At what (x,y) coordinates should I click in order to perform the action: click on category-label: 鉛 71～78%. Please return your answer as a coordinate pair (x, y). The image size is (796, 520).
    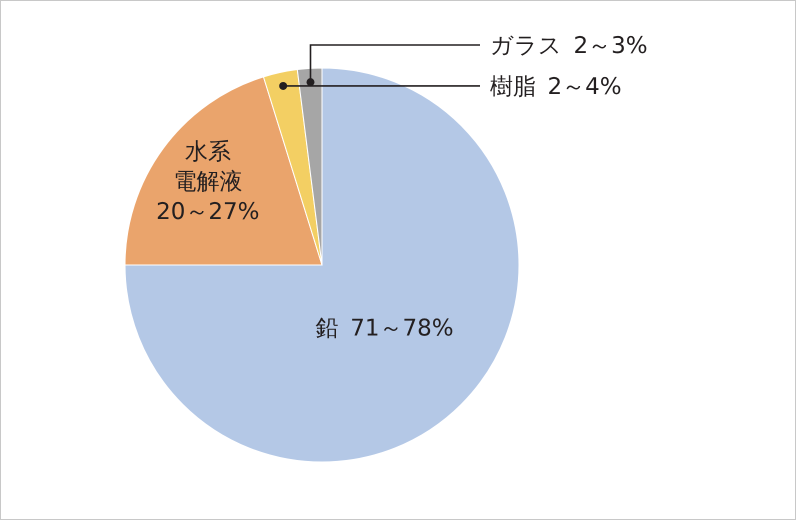
    Looking at the image, I should click on (385, 329).